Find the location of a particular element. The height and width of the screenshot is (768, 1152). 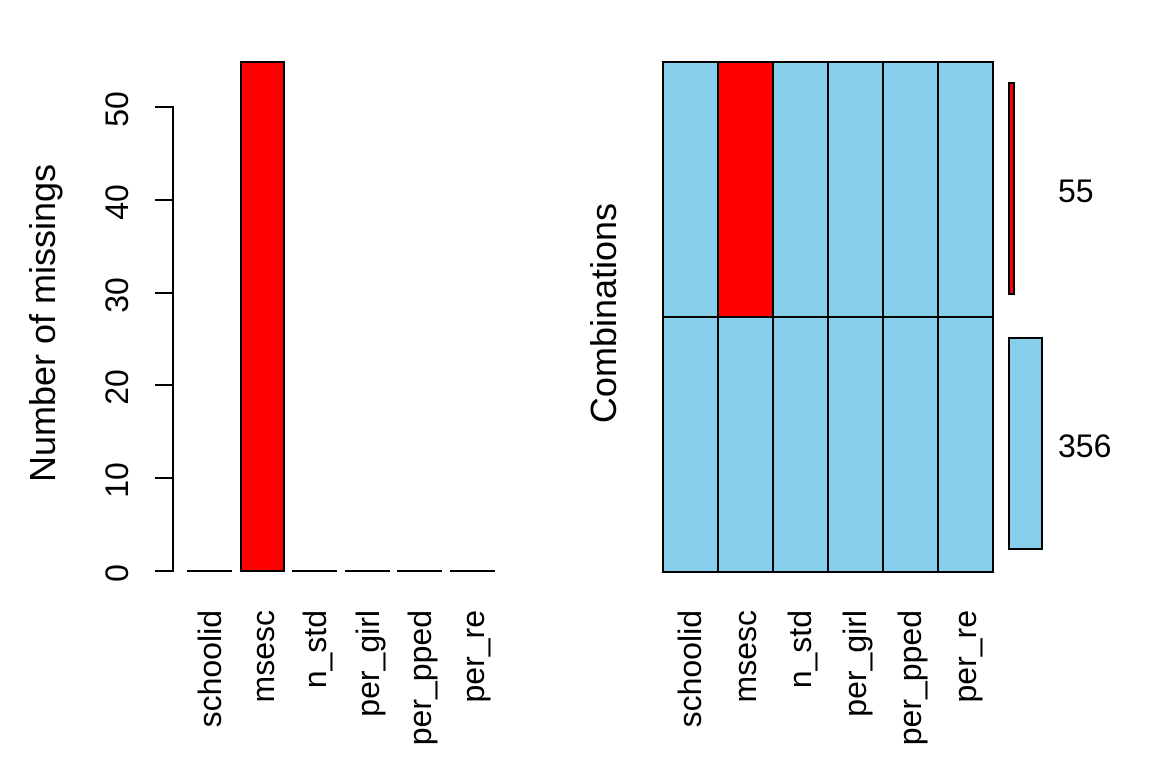

y-axis-title-right-text: Combinations is located at coordinates (603, 313).